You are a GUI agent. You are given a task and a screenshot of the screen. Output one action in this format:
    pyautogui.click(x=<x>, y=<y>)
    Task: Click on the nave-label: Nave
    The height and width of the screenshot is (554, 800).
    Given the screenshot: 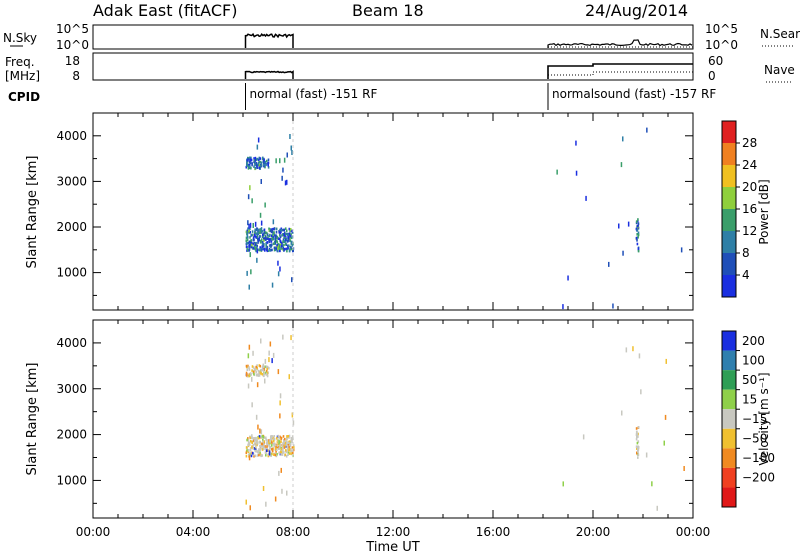 What is the action you would take?
    pyautogui.click(x=779, y=70)
    